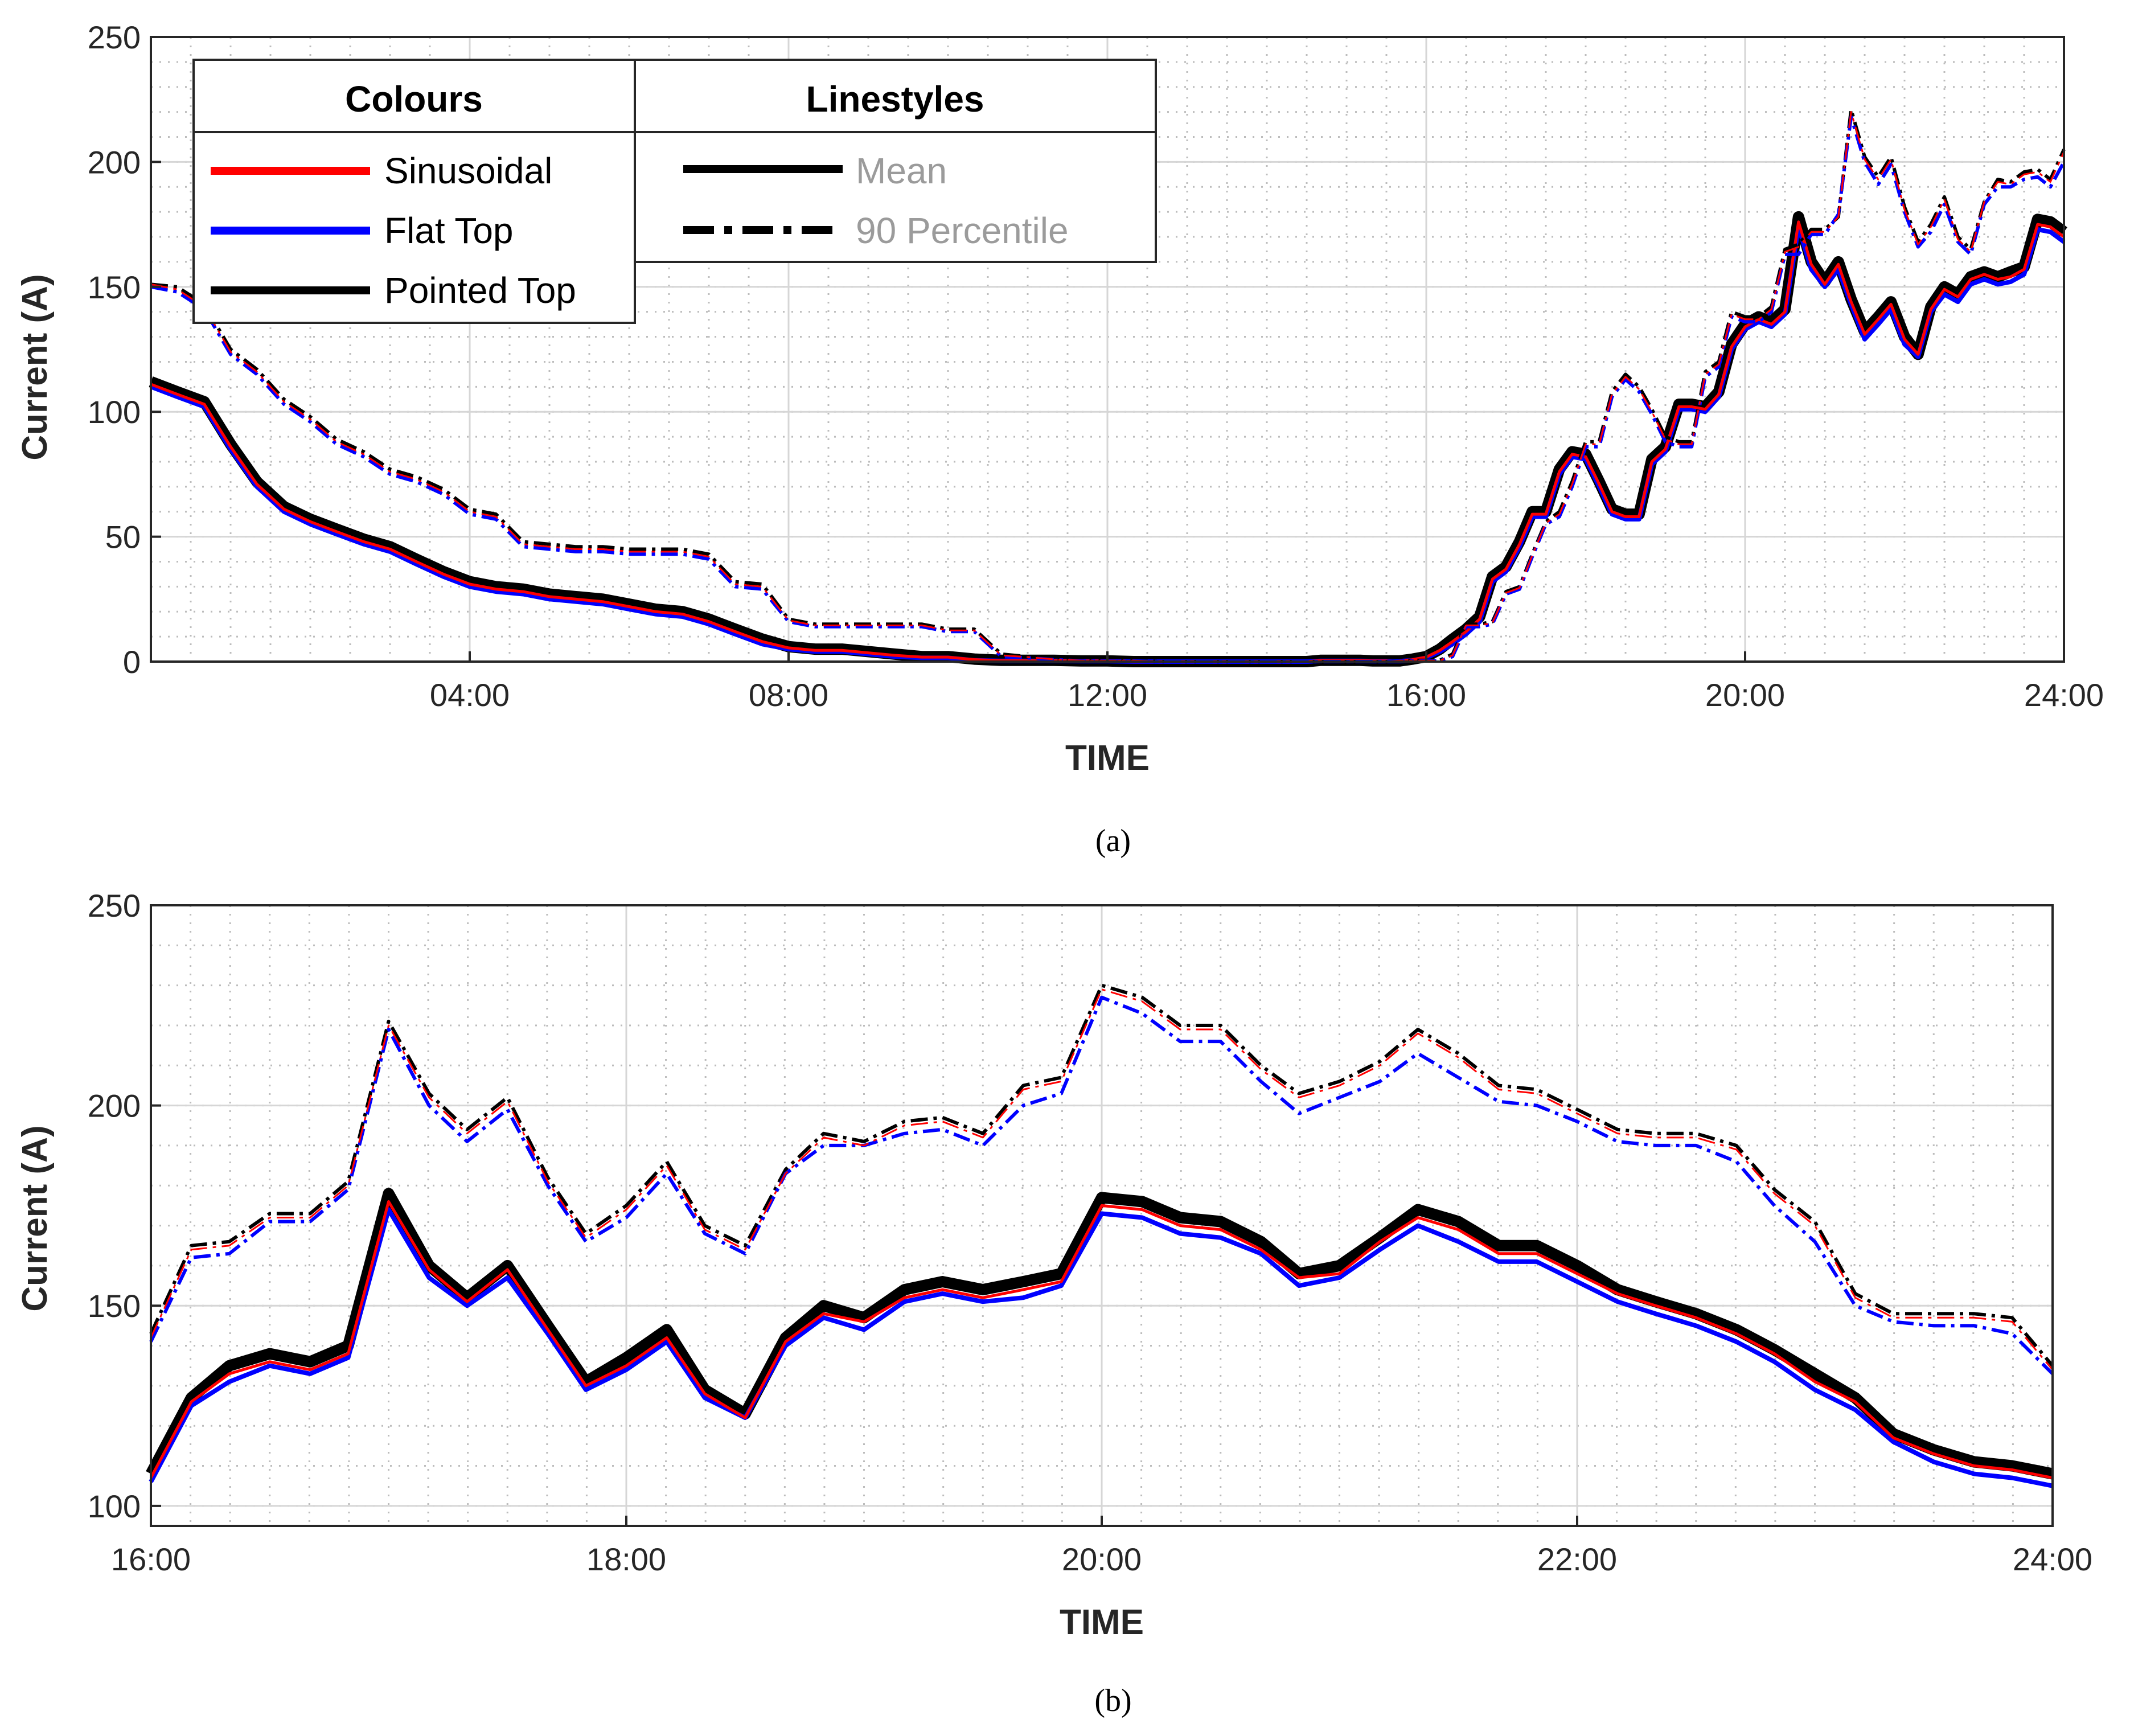  What do you see at coordinates (35, 367) in the screenshot?
I see `y-axis-title-a: Current (A)` at bounding box center [35, 367].